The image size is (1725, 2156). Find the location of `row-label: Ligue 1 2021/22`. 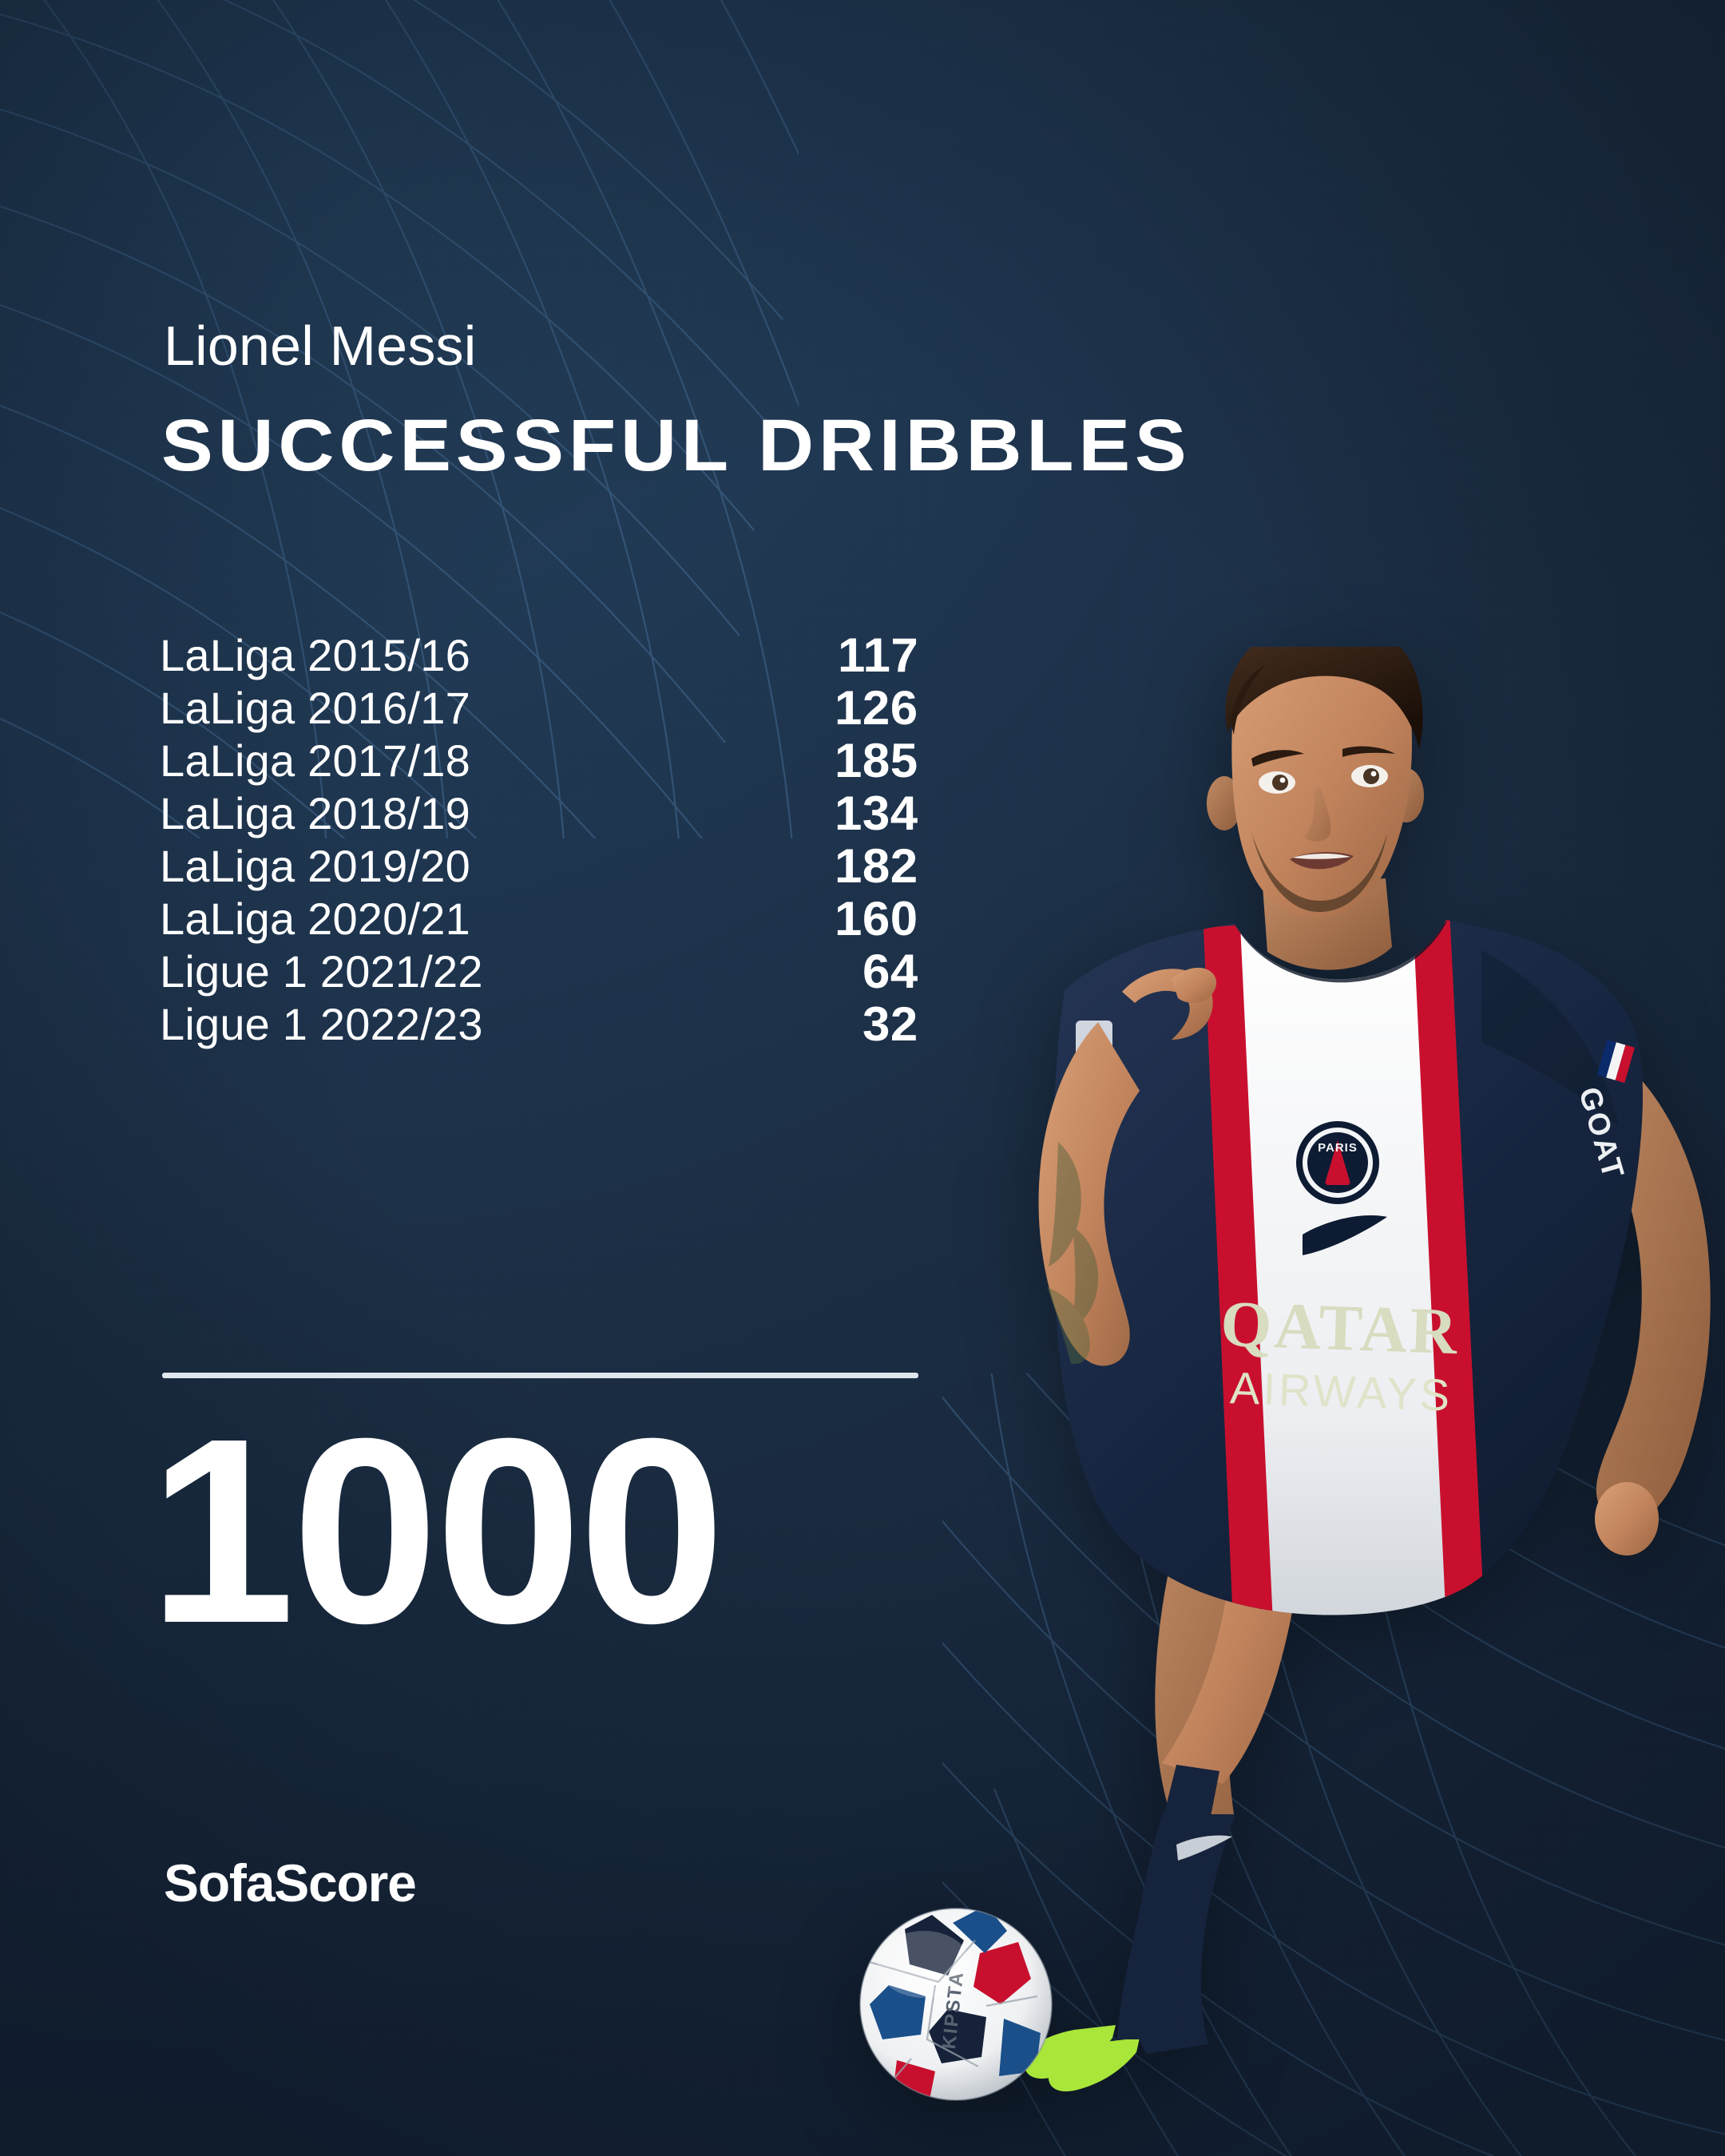

row-label: Ligue 1 2021/22 is located at coordinates (322, 971).